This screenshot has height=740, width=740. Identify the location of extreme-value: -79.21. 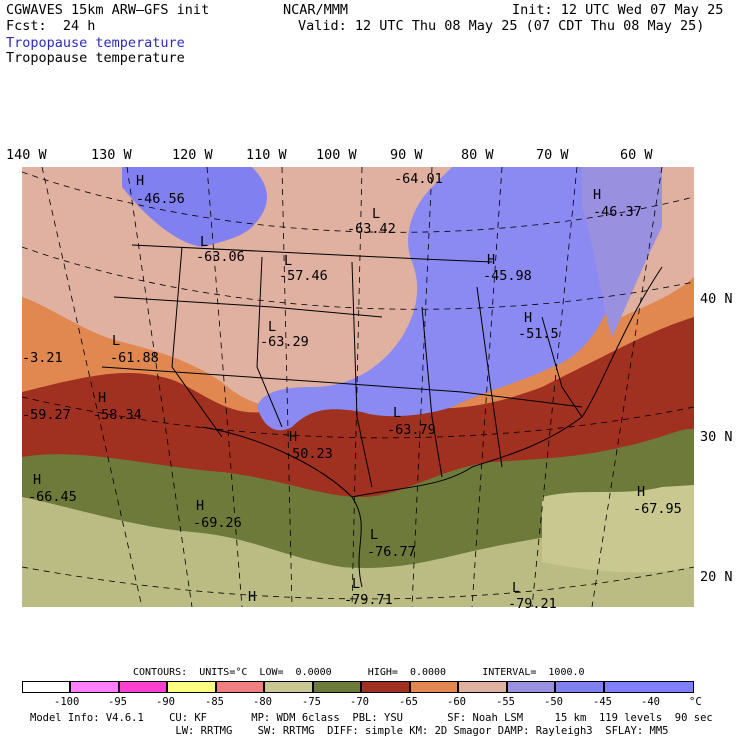
(532, 604).